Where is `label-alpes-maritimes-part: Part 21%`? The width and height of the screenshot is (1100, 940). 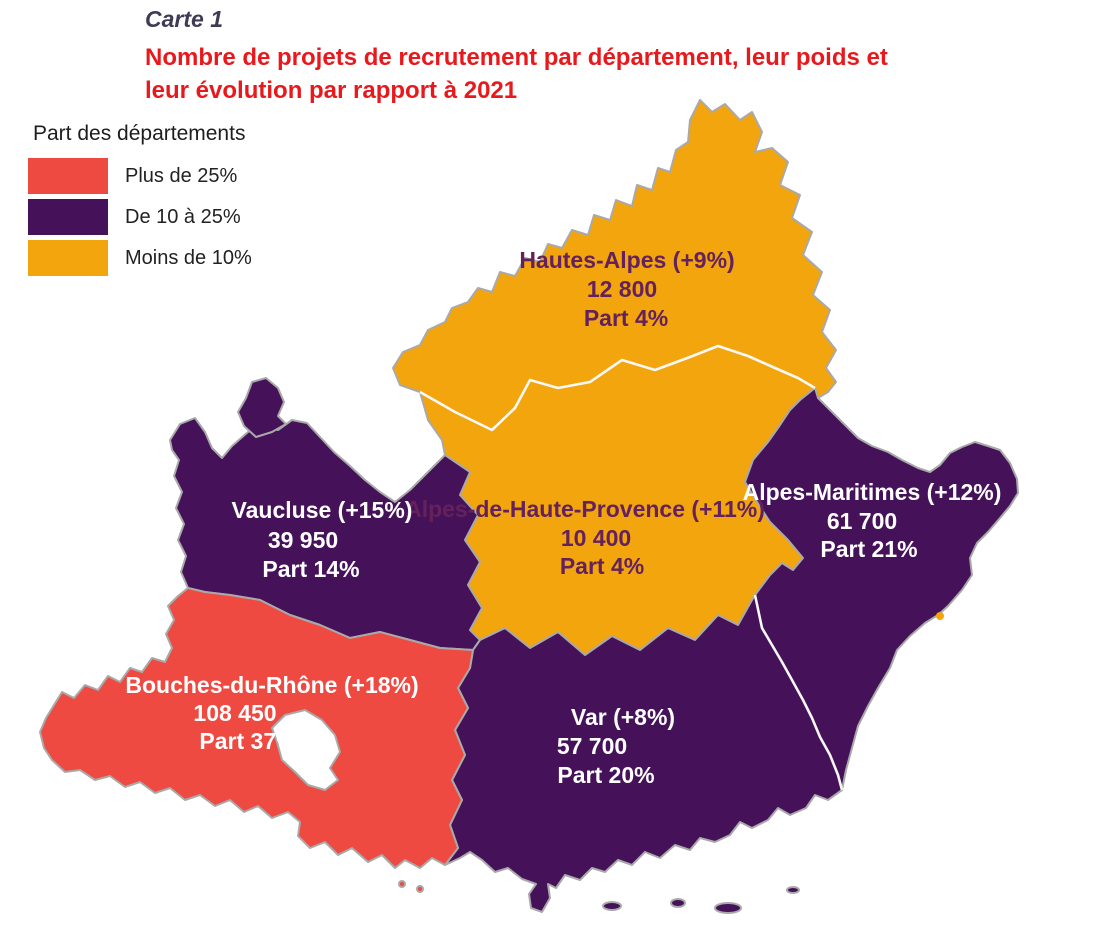
label-alpes-maritimes-part: Part 21% is located at coordinates (868, 549).